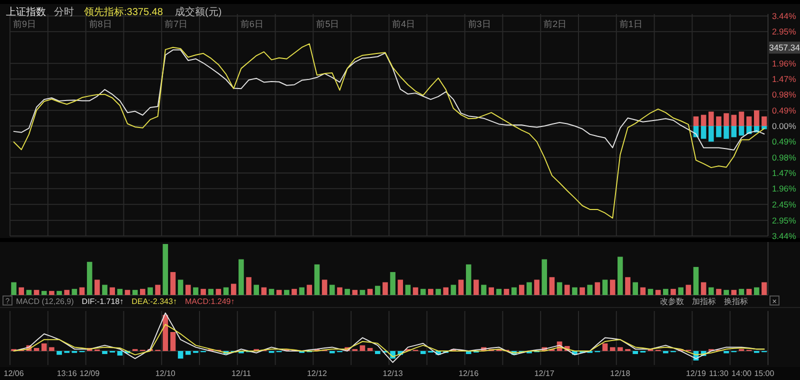  Describe the element at coordinates (696, 373) in the screenshot. I see `x-tick-label: 12/19` at that location.